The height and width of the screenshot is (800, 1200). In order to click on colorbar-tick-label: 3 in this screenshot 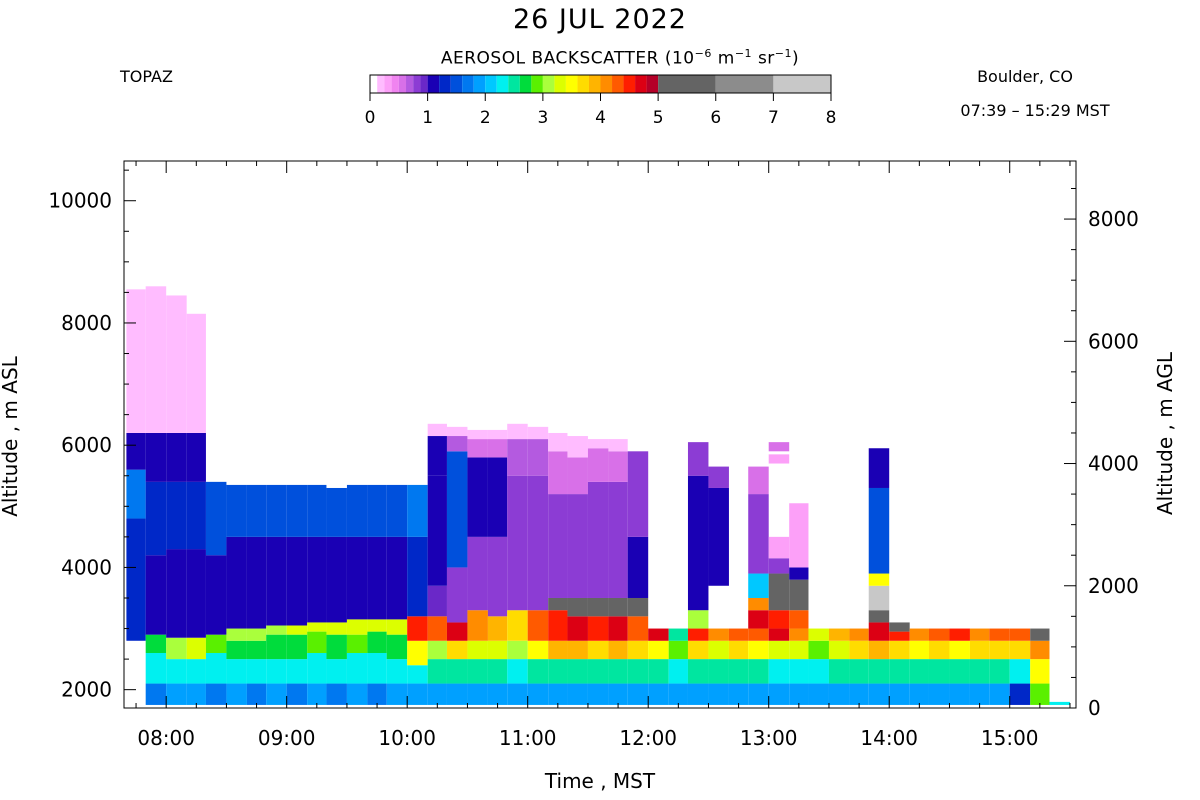, I will do `click(542, 118)`.